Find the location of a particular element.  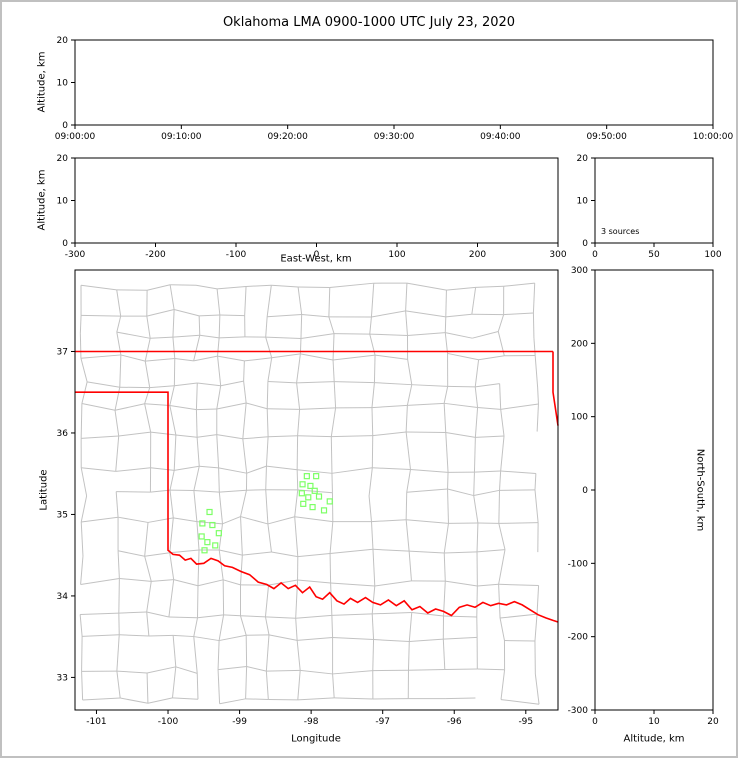

tick-label: -97 is located at coordinates (382, 722).